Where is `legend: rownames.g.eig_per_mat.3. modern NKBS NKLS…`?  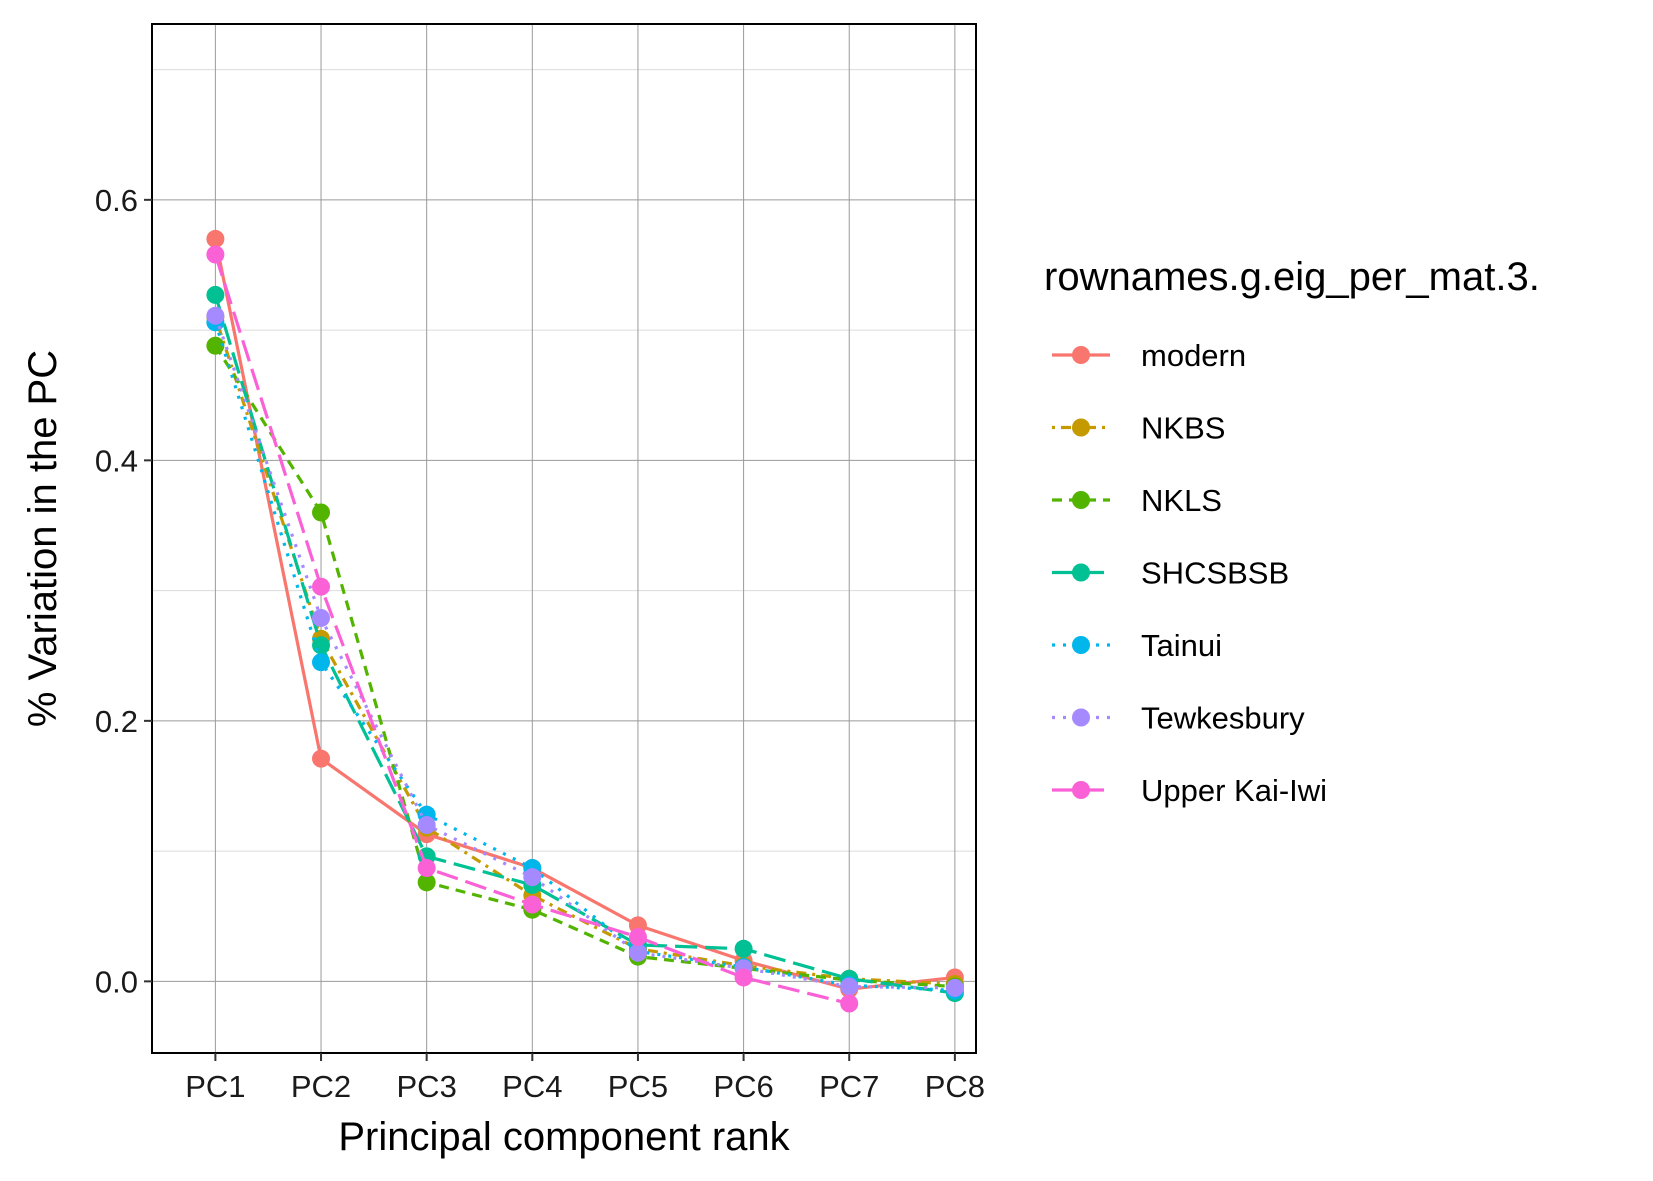
legend: rownames.g.eig_per_mat.3. modern NKBS NKLS… is located at coordinates (1292, 531).